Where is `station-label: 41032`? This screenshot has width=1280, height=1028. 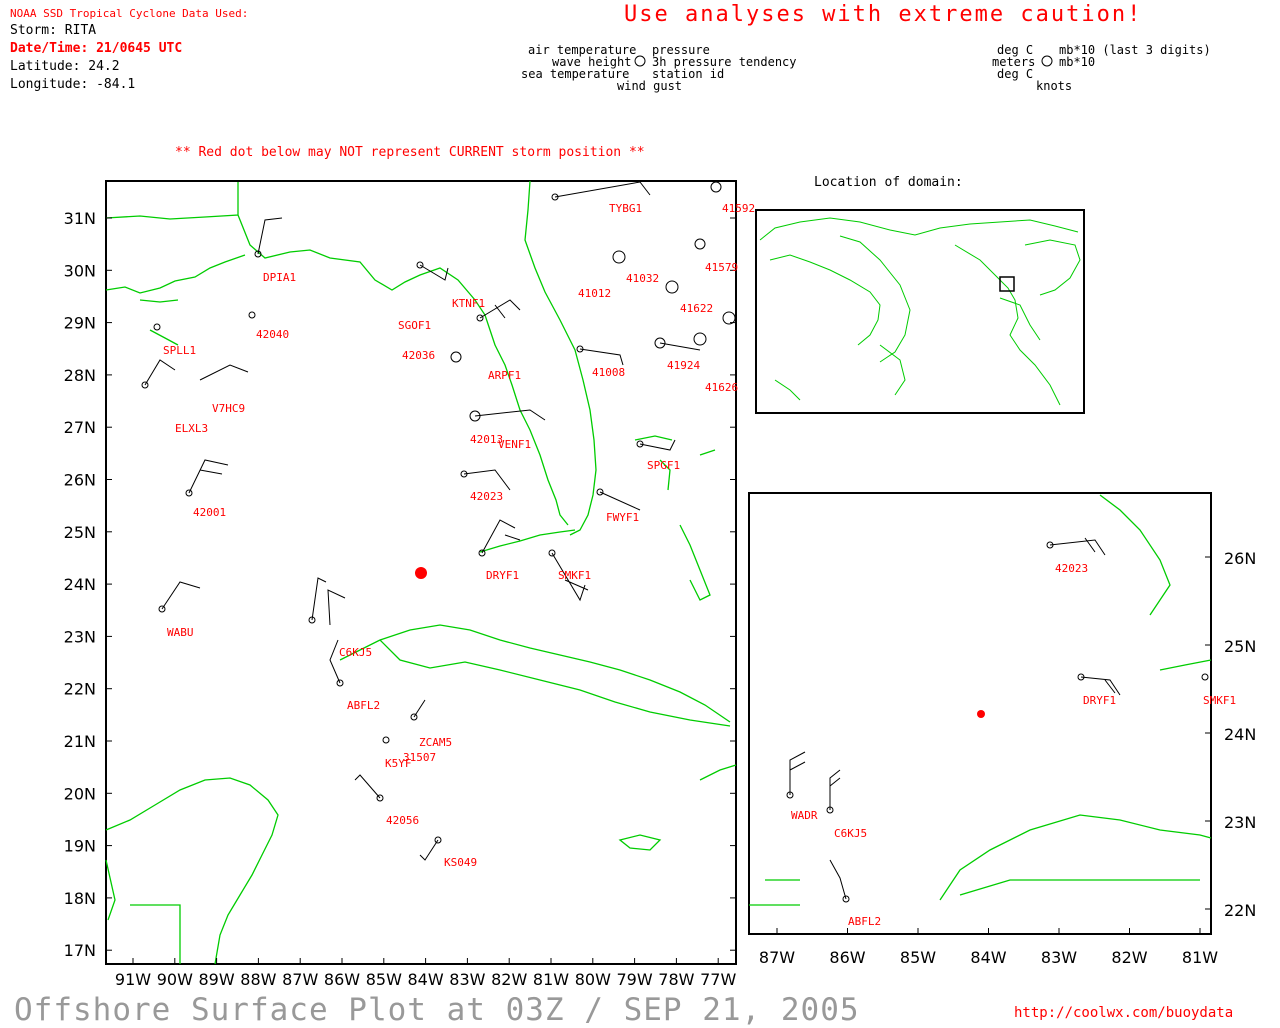
station-label: 41032 is located at coordinates (643, 278).